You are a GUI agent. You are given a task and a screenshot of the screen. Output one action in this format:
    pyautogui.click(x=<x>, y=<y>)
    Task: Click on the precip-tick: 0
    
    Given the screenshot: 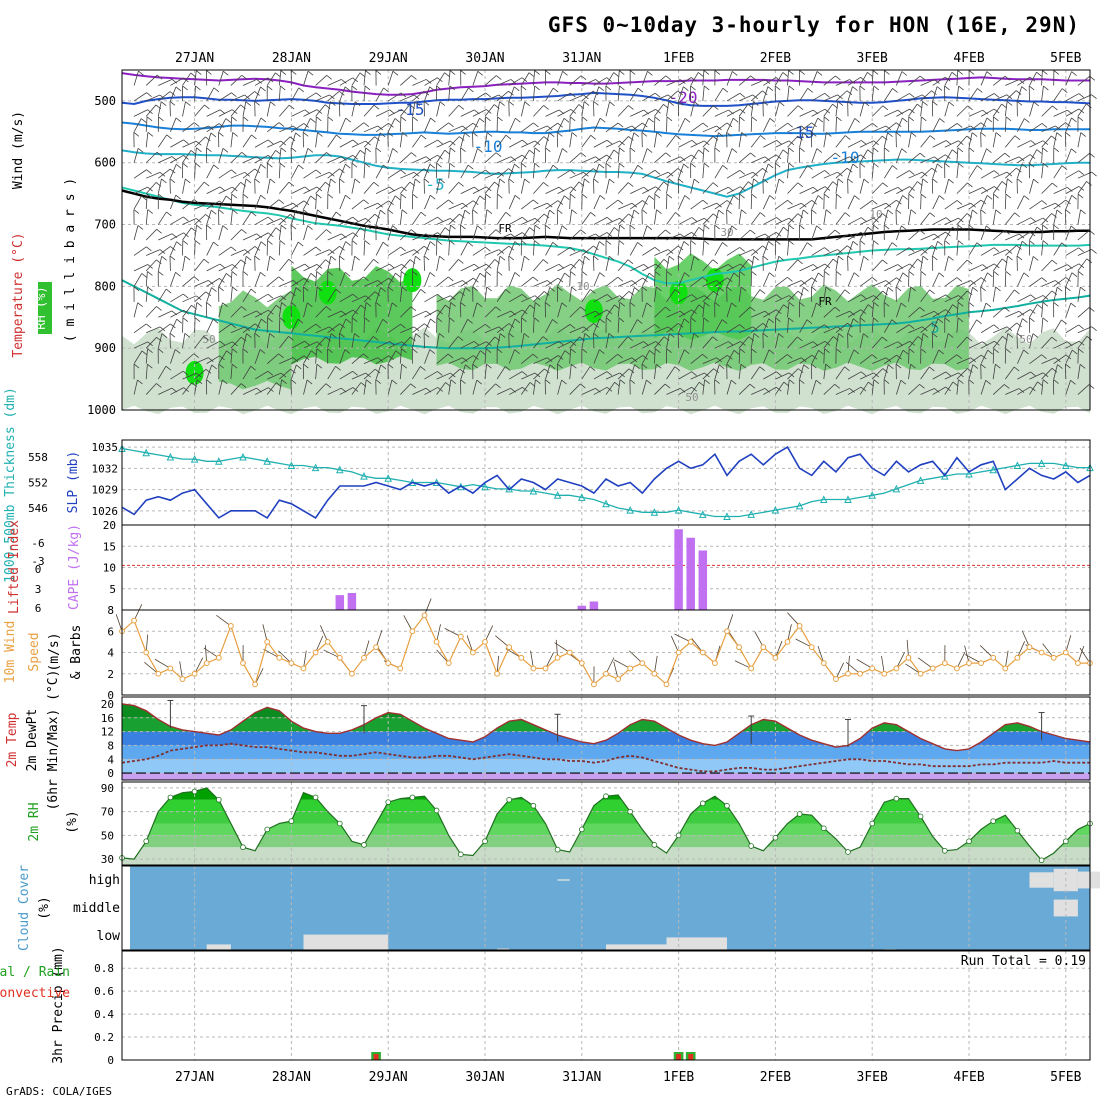 What is the action you would take?
    pyautogui.click(x=110, y=1060)
    